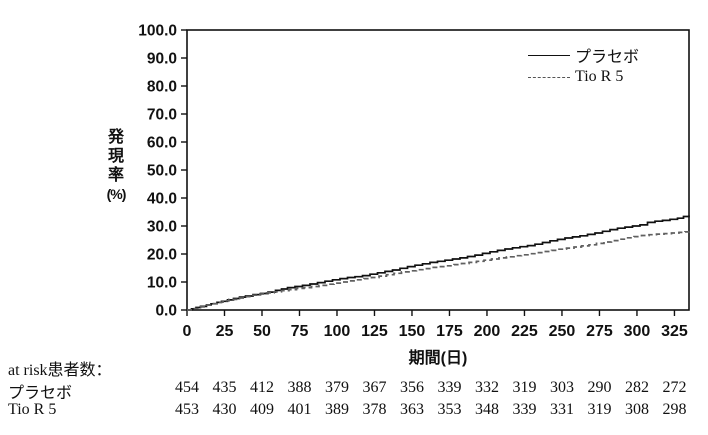 This screenshot has height=435, width=708. Describe the element at coordinates (486, 409) in the screenshot. I see `at-risk-value: 348` at that location.